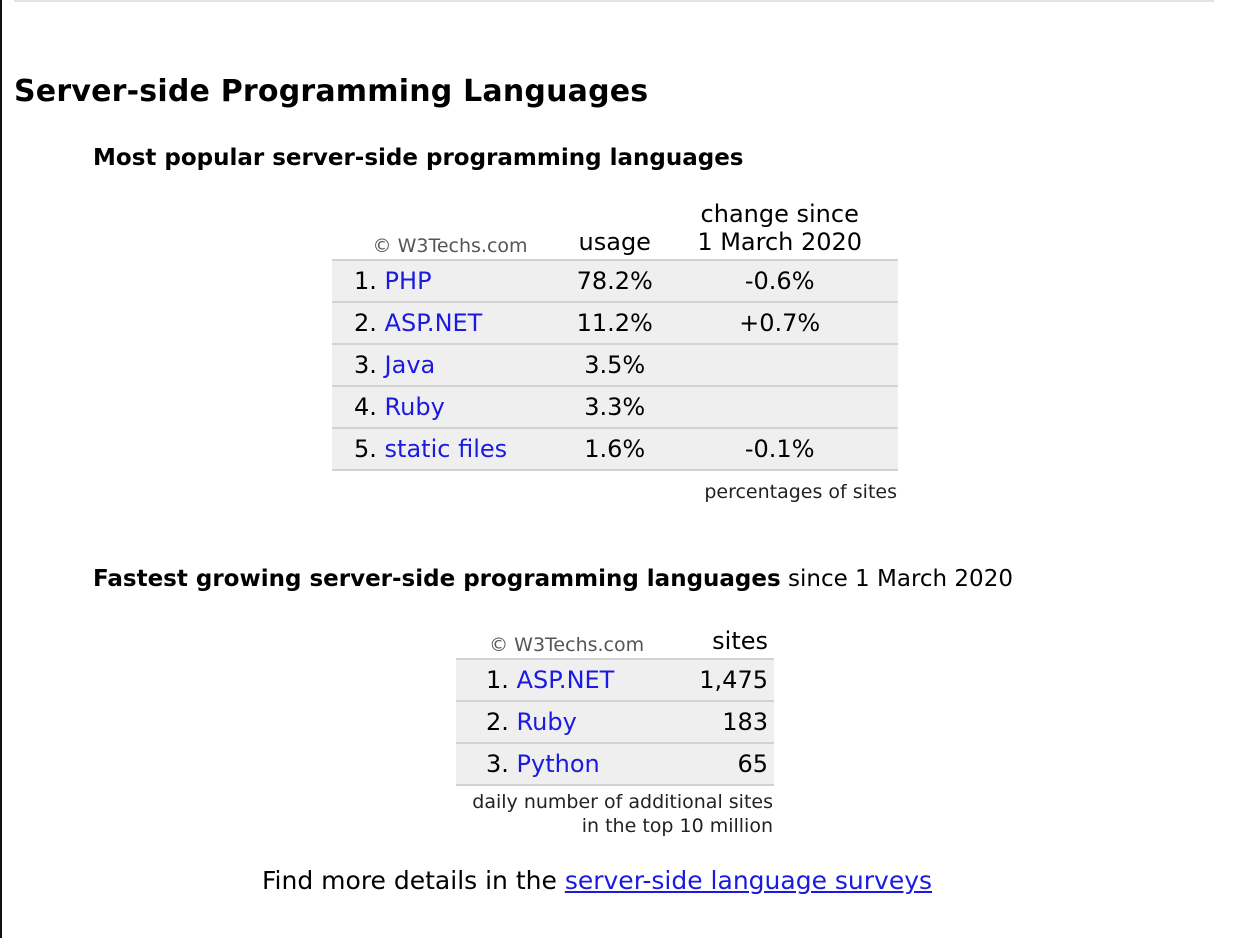 The image size is (1238, 938). I want to click on growing-heading-since: since 1 March 2020, so click(896, 579).